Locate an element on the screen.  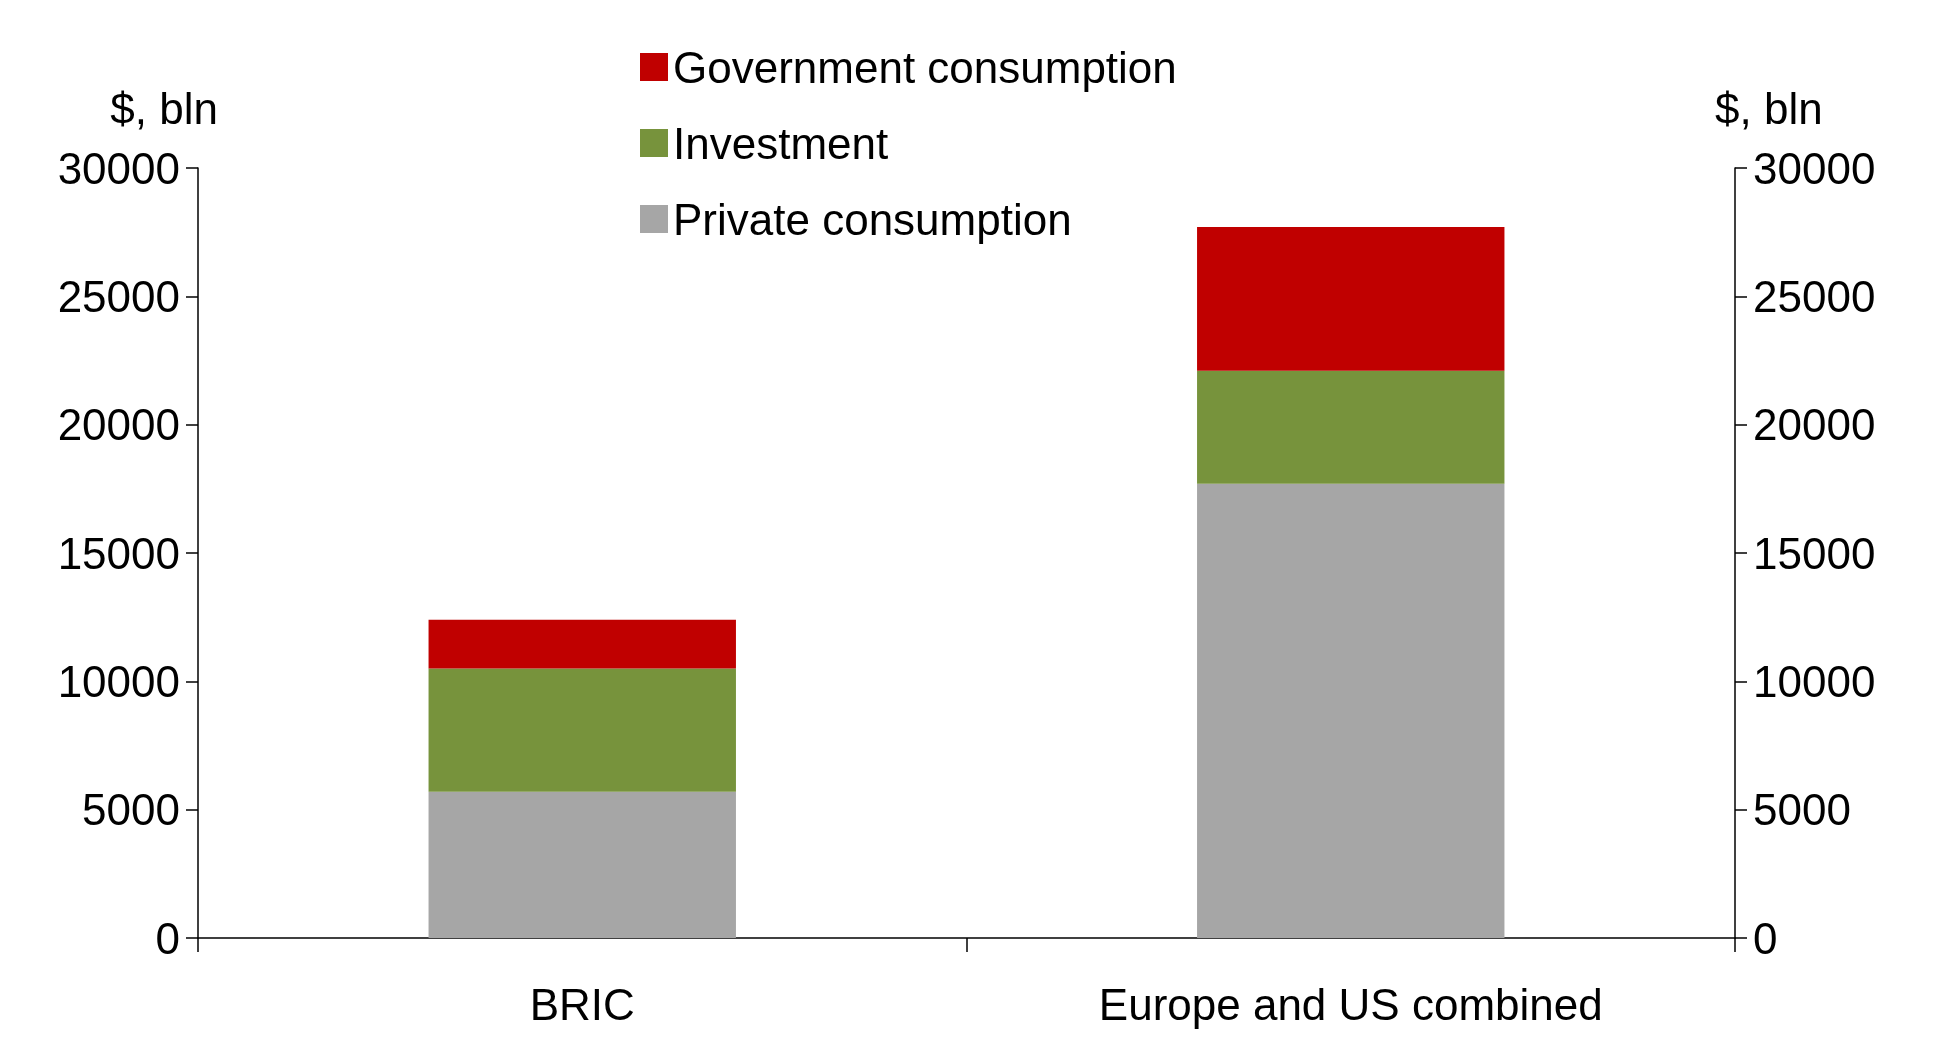
y2-tick-label: 0 is located at coordinates (1765, 938).